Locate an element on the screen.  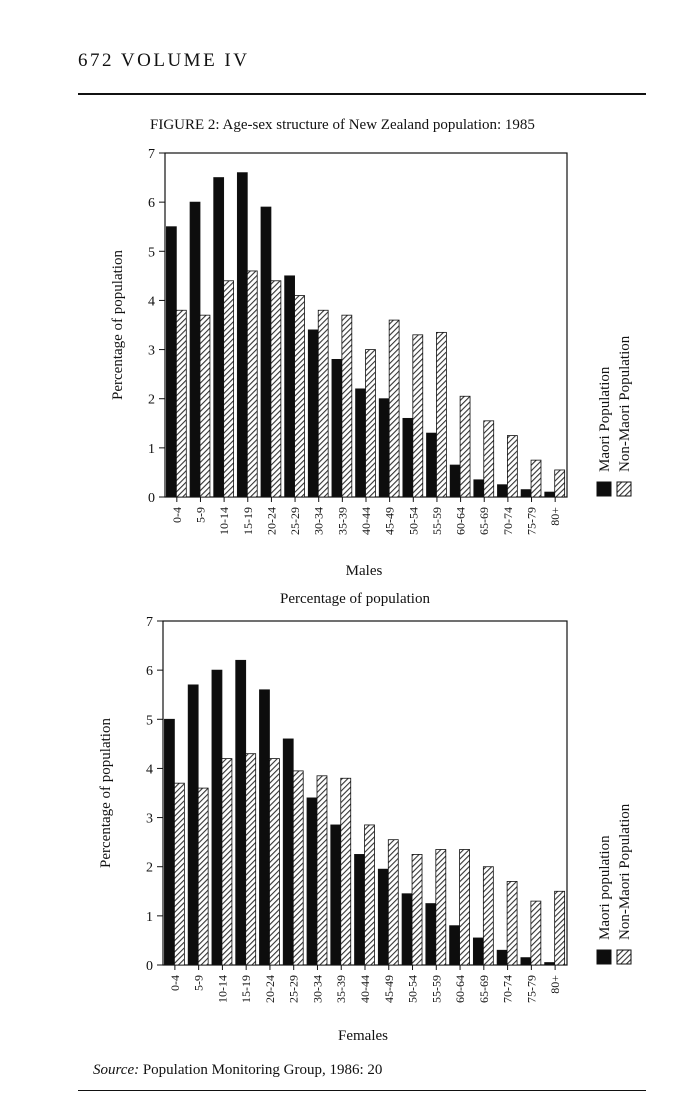
males-xtick-label-25-29: 25-29 is located at coordinates (295, 521).